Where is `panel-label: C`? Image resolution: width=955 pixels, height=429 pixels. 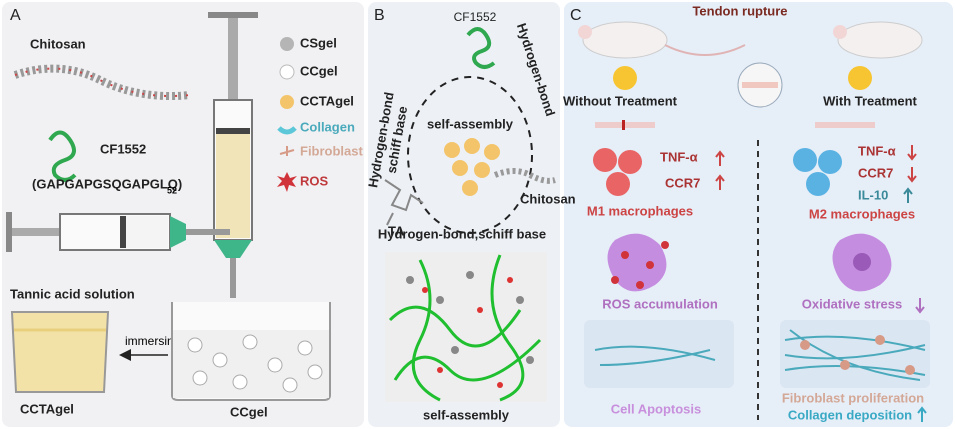
panel-label: C is located at coordinates (576, 15).